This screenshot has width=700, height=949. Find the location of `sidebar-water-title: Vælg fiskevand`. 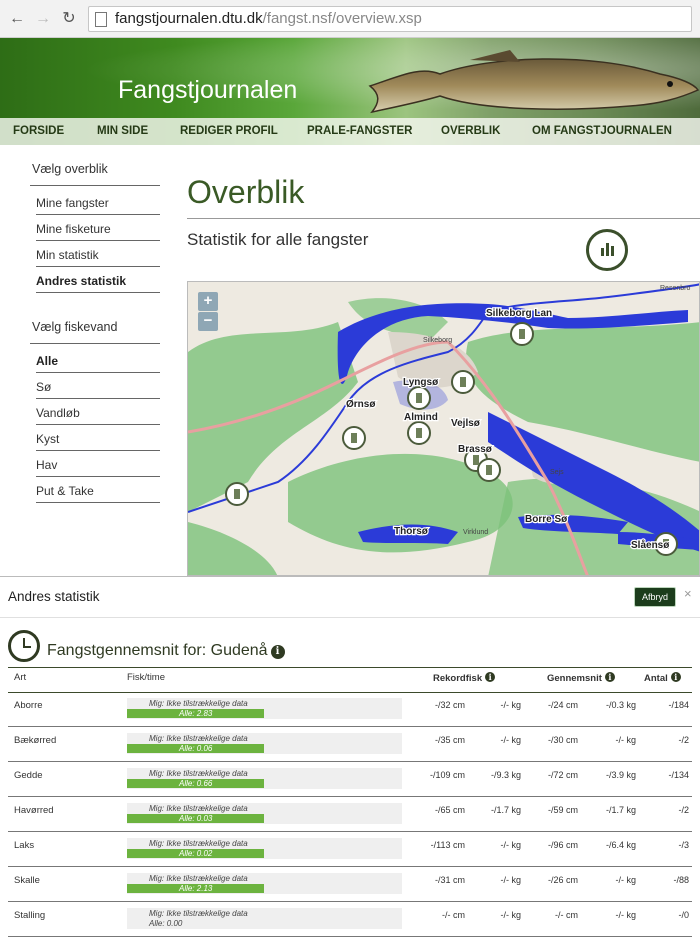

sidebar-water-title: Vælg fiskevand is located at coordinates (75, 327).